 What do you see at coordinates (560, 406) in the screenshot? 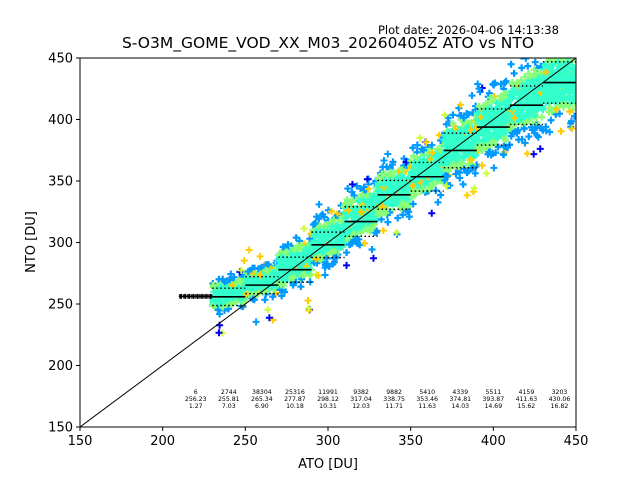
I see `bin-std-label: 16.82` at bounding box center [560, 406].